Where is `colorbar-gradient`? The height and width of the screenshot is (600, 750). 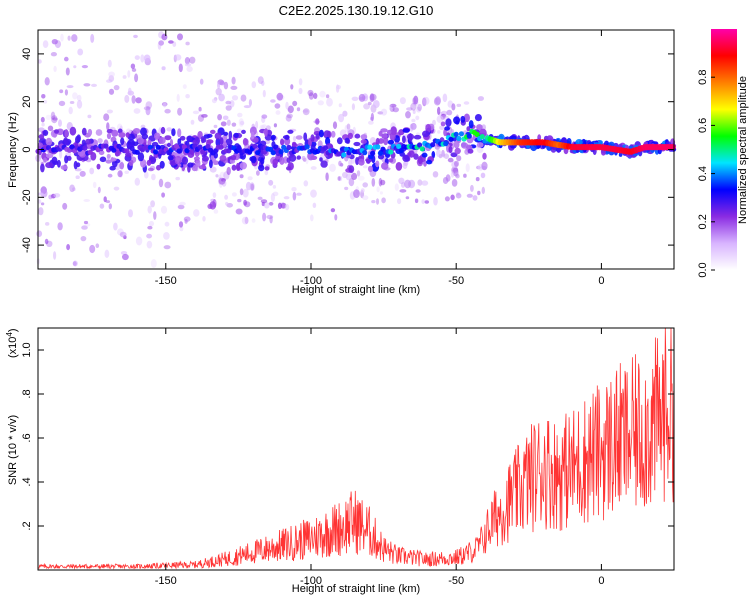
colorbar-gradient is located at coordinates (724, 149).